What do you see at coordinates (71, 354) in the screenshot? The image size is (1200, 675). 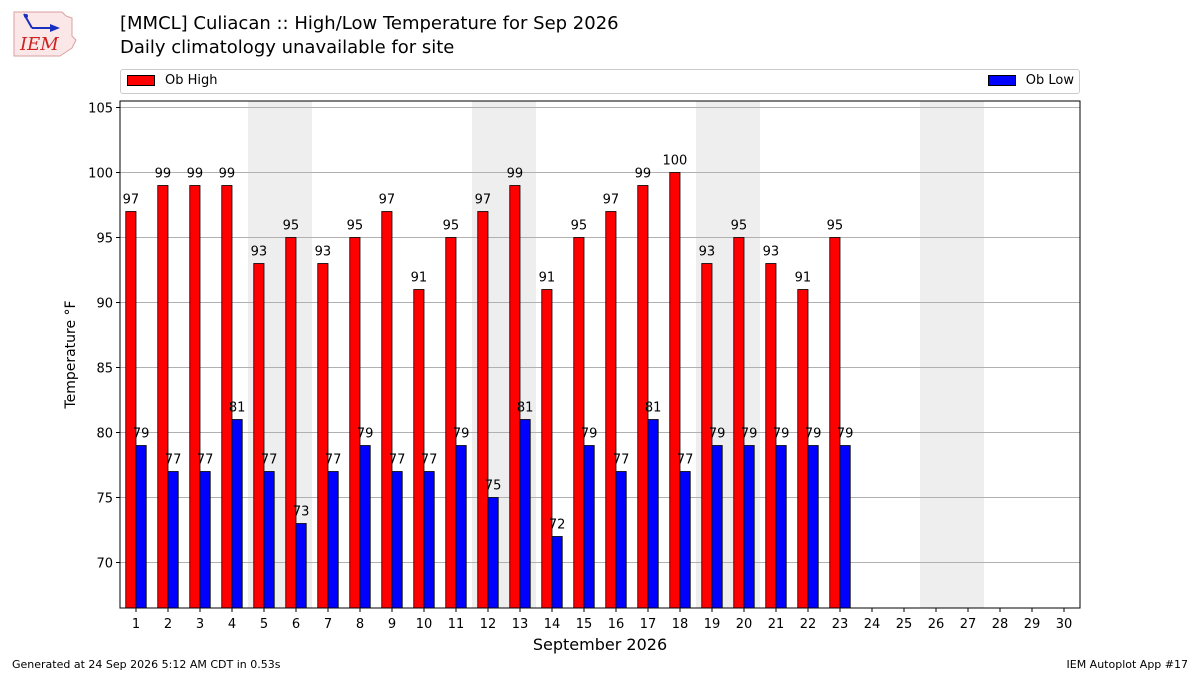 I see `y-axis-label: Temperature °F` at bounding box center [71, 354].